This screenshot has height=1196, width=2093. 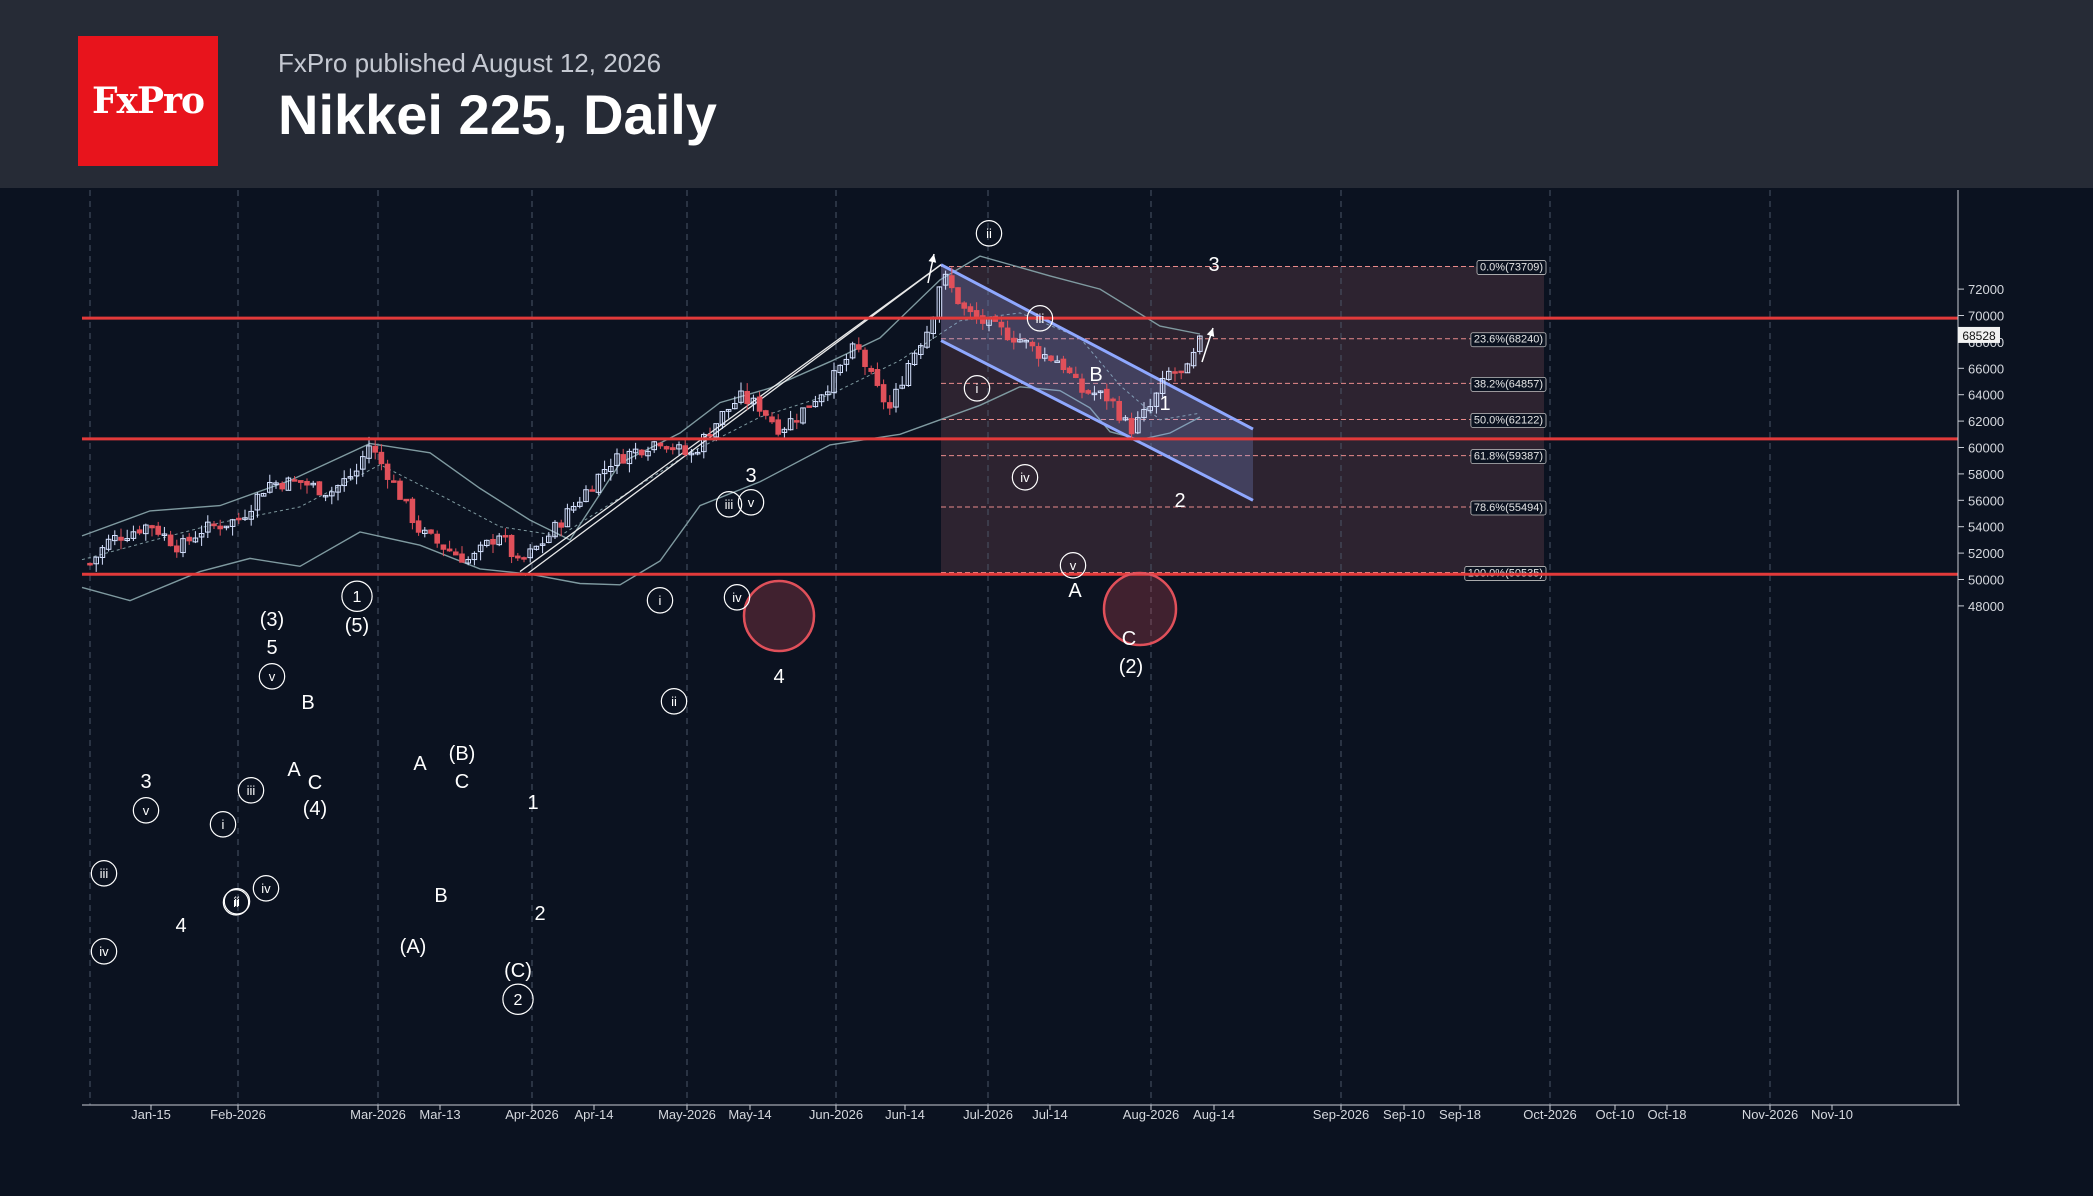 I want to click on x-tick-label: Apr-14, so click(x=593, y=1114).